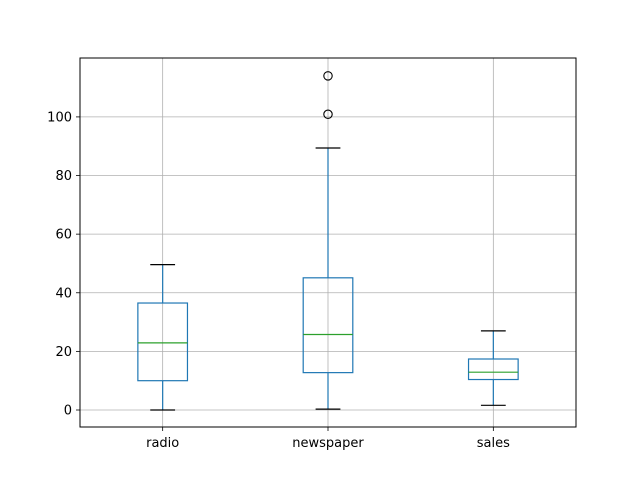  Describe the element at coordinates (63, 176) in the screenshot. I see `y-tick-label: 80` at that location.